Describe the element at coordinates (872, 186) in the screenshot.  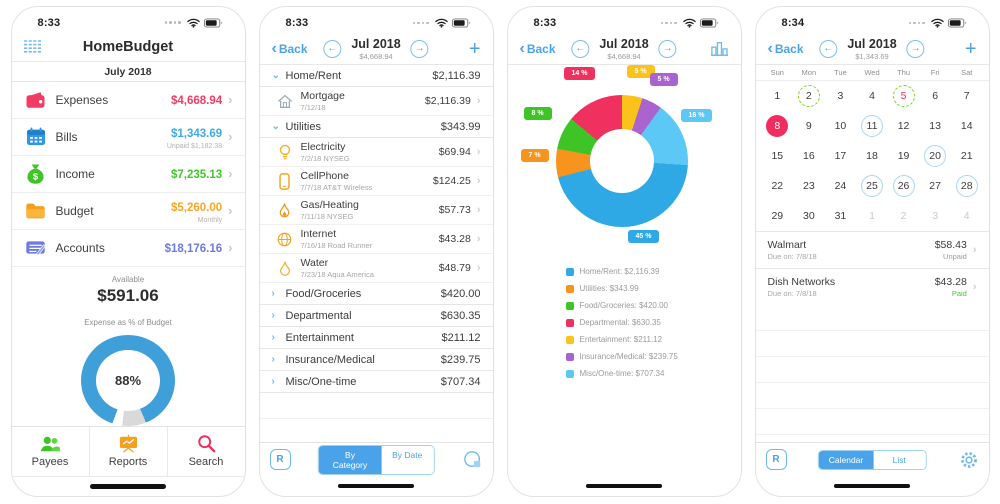
I see `calendar-day: 25` at that location.